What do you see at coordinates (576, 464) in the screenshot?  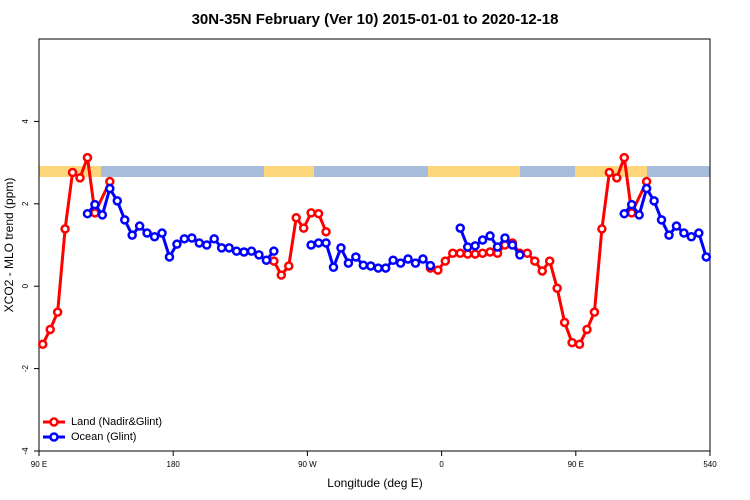 I see `x-tick-label: 90 E` at bounding box center [576, 464].